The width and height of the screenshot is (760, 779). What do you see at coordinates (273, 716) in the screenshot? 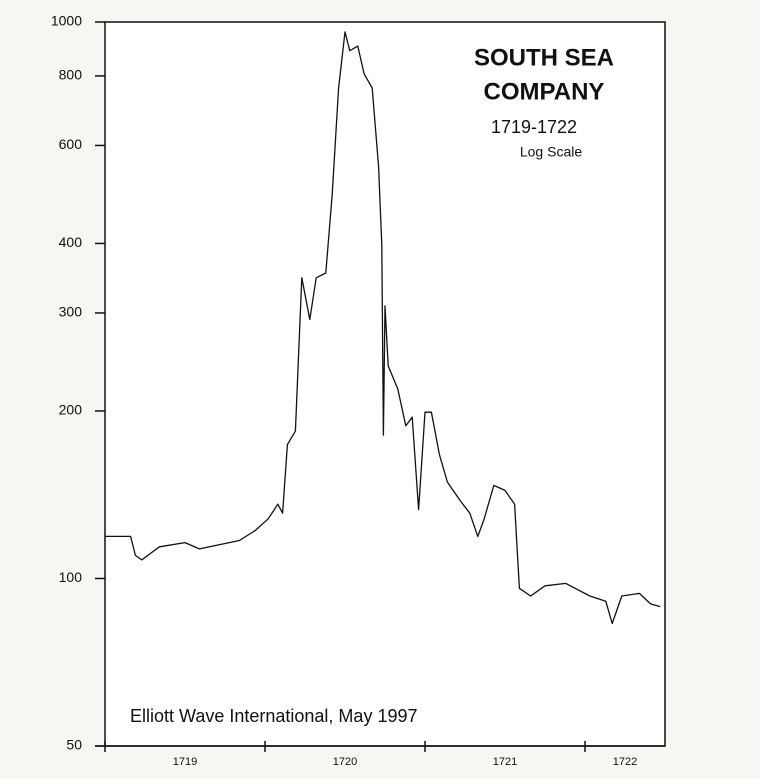
I see `source-note: Elliott Wave International, May 1997` at bounding box center [273, 716].